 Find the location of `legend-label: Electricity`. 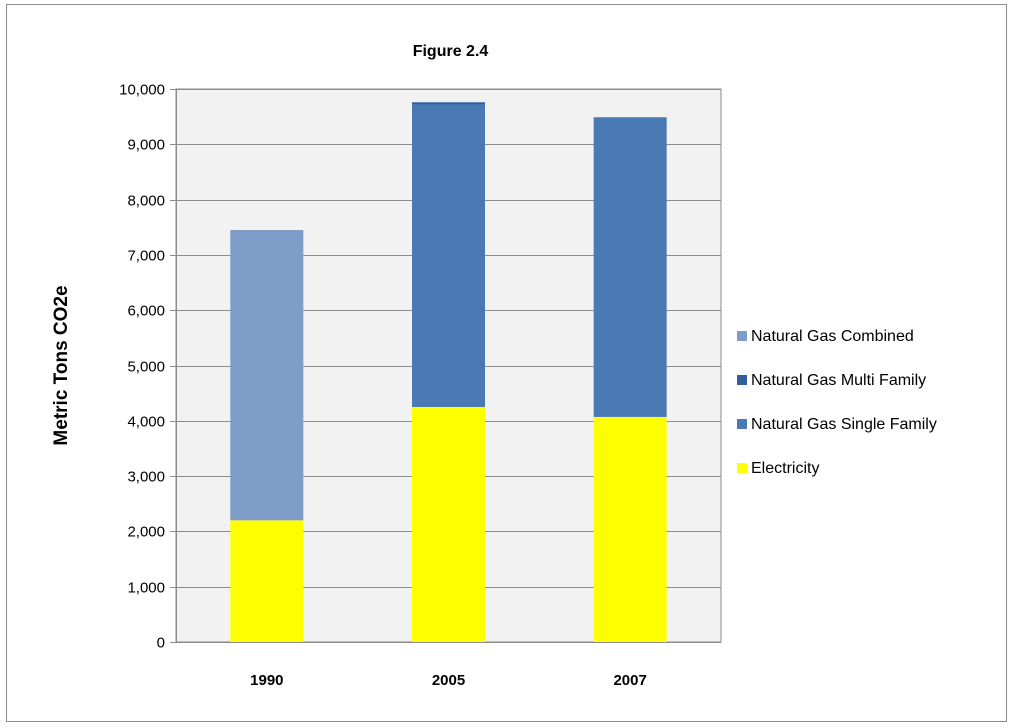

legend-label: Electricity is located at coordinates (785, 468).